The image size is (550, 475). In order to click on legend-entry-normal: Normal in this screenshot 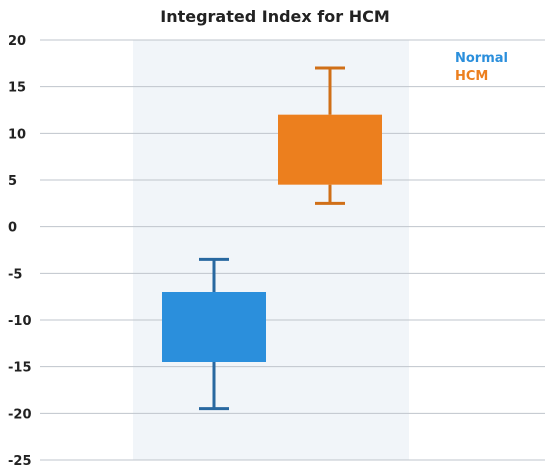, I will do `click(481, 58)`.